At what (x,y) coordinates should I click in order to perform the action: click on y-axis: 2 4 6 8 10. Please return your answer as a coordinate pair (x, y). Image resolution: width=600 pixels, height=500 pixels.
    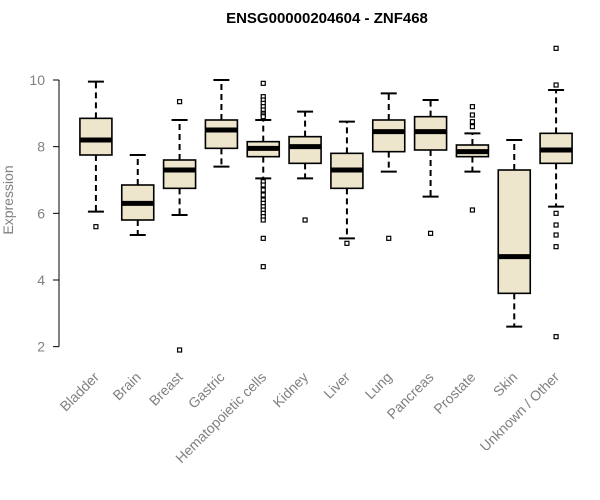
    Looking at the image, I should click on (44, 213).